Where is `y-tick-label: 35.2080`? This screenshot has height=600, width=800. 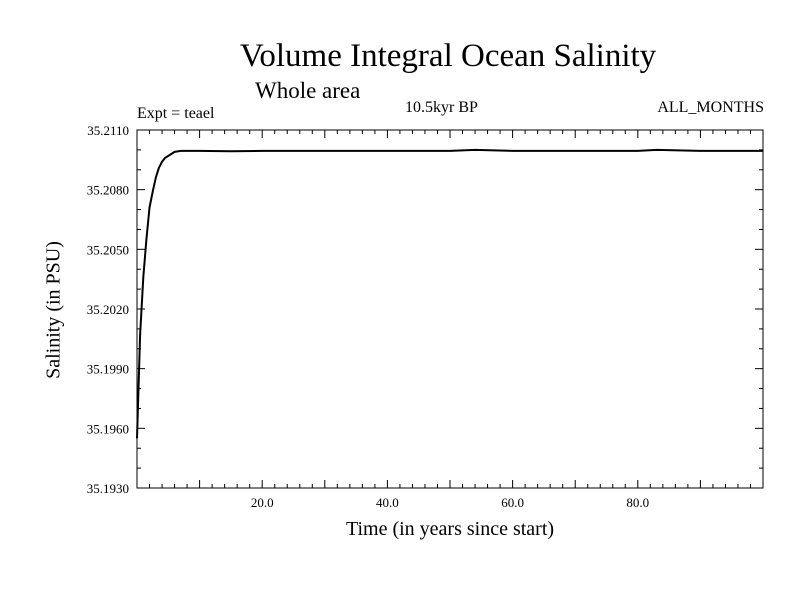
y-tick-label: 35.2080 is located at coordinates (108, 190).